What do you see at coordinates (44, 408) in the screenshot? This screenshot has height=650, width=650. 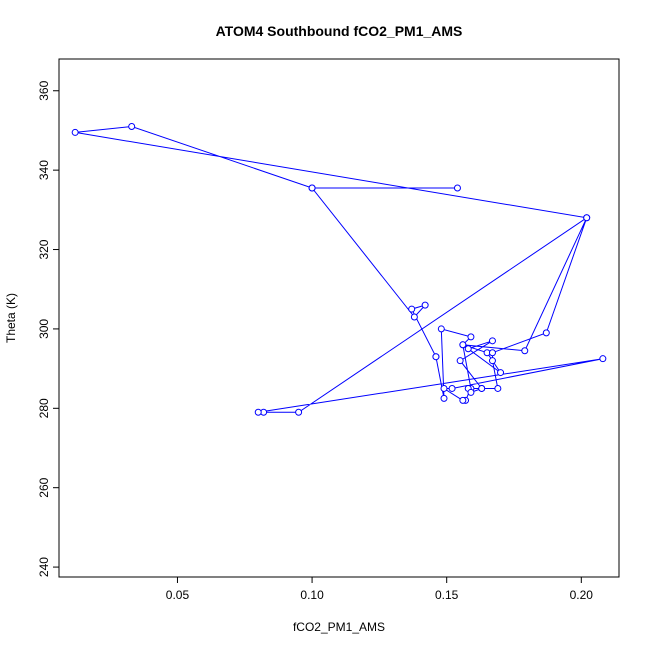 I see `y-tick-label: 280` at bounding box center [44, 408].